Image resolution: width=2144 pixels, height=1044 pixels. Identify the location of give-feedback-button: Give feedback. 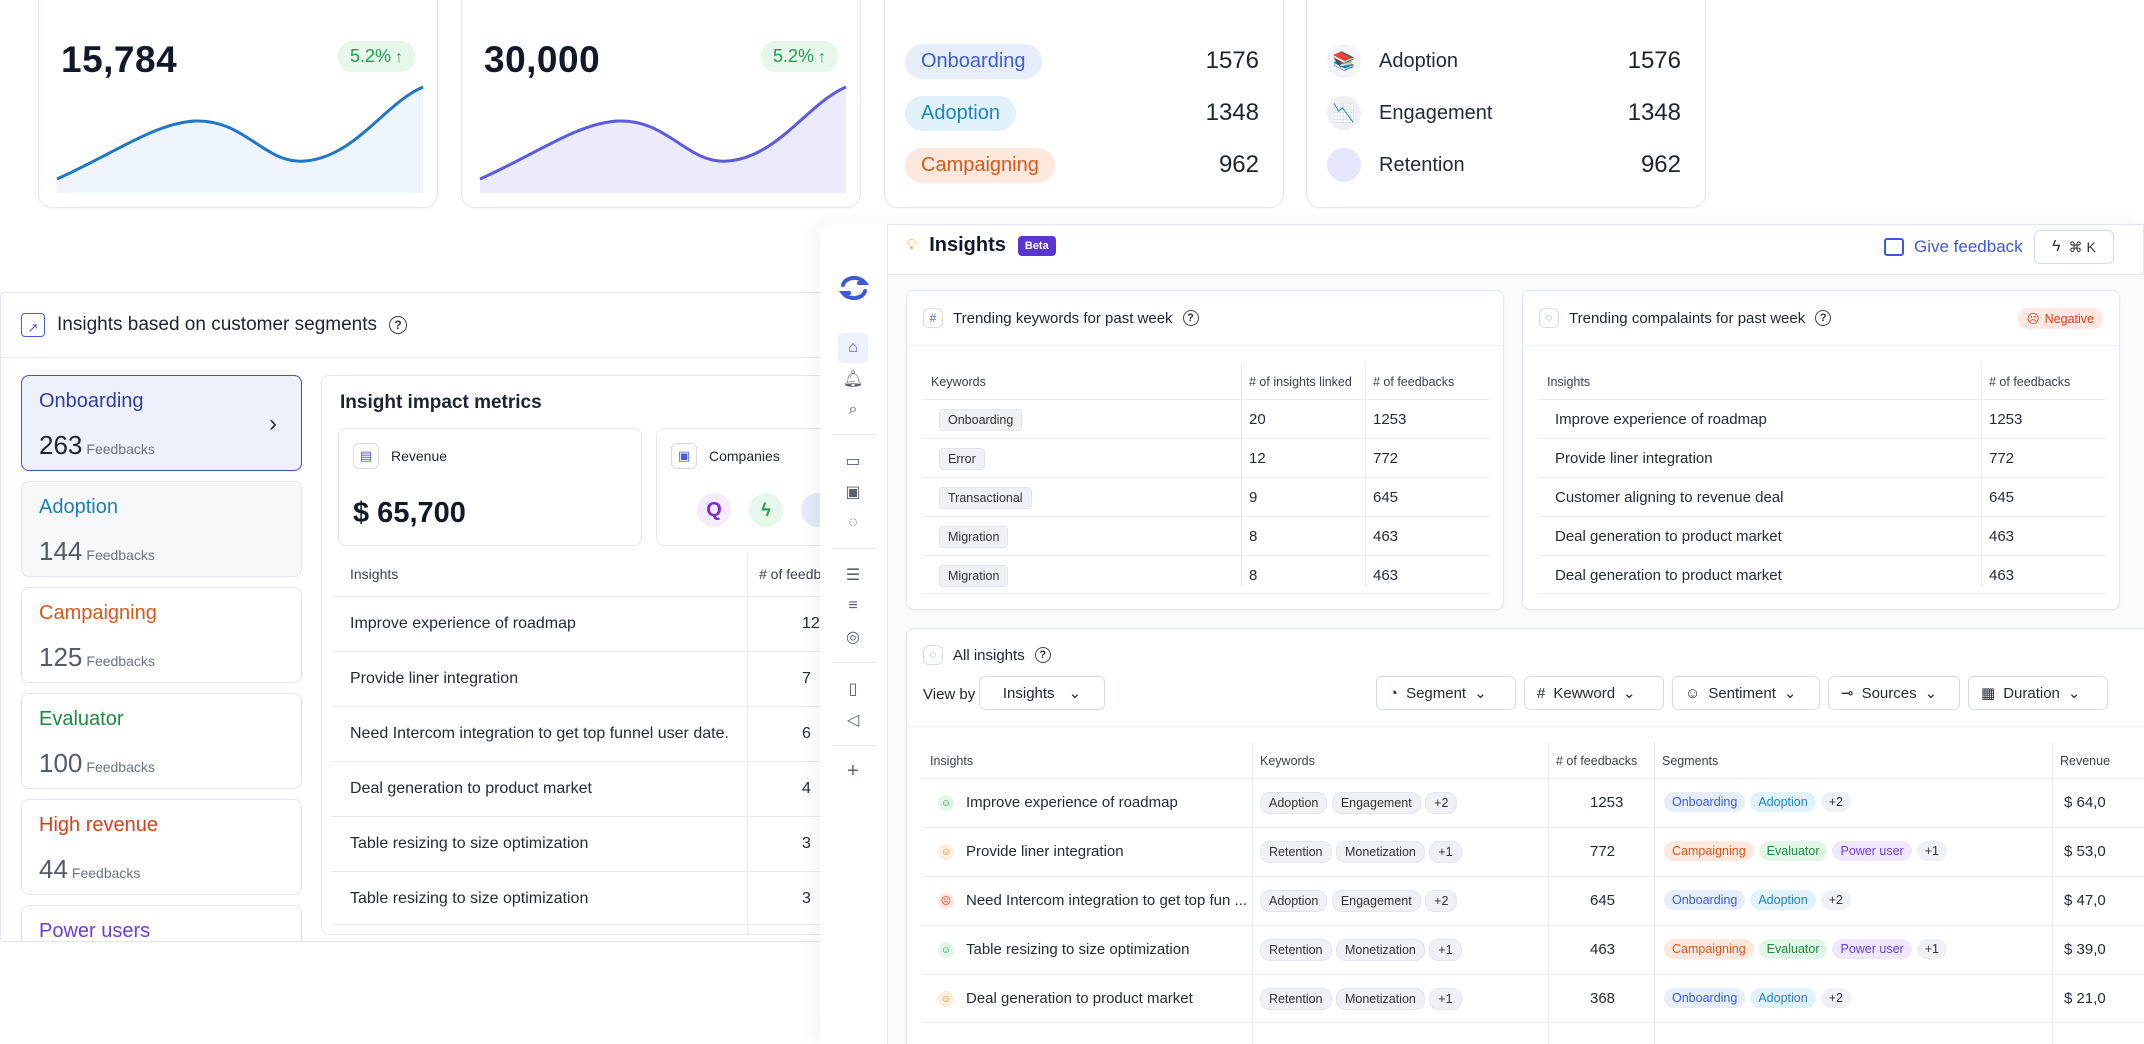
(1953, 247).